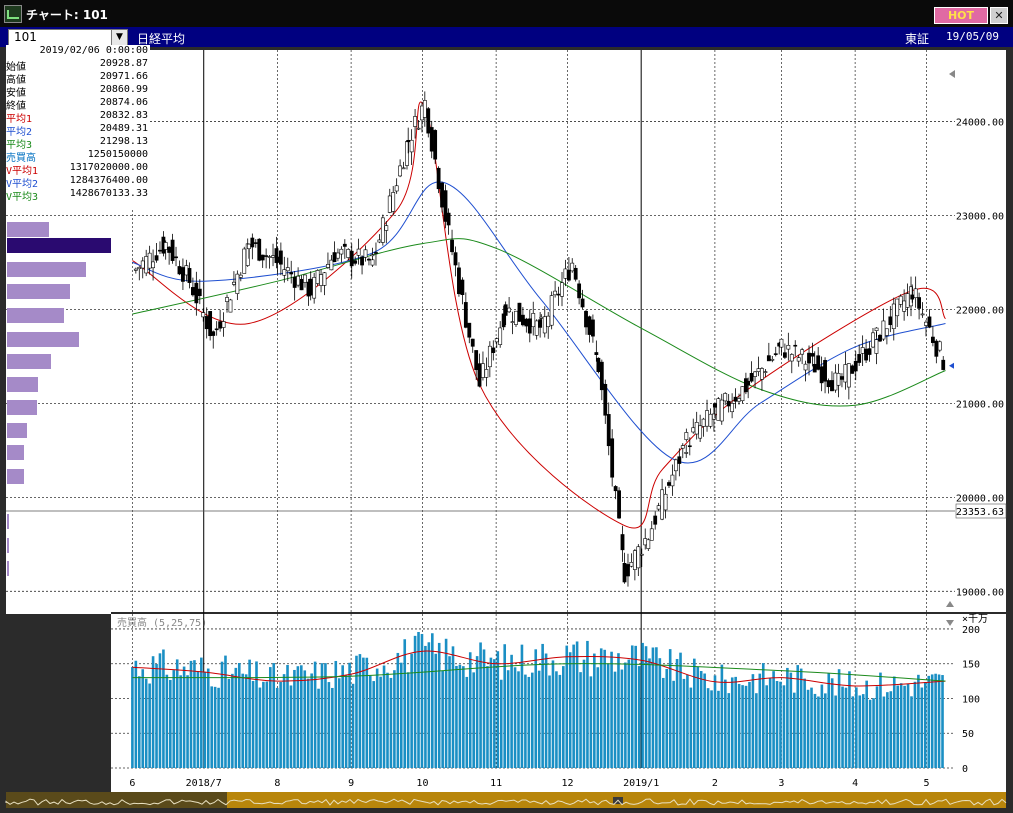 The height and width of the screenshot is (813, 1013). Describe the element at coordinates (78, 91) in the screenshot. I see `info-row: 安値 20860.99` at that location.